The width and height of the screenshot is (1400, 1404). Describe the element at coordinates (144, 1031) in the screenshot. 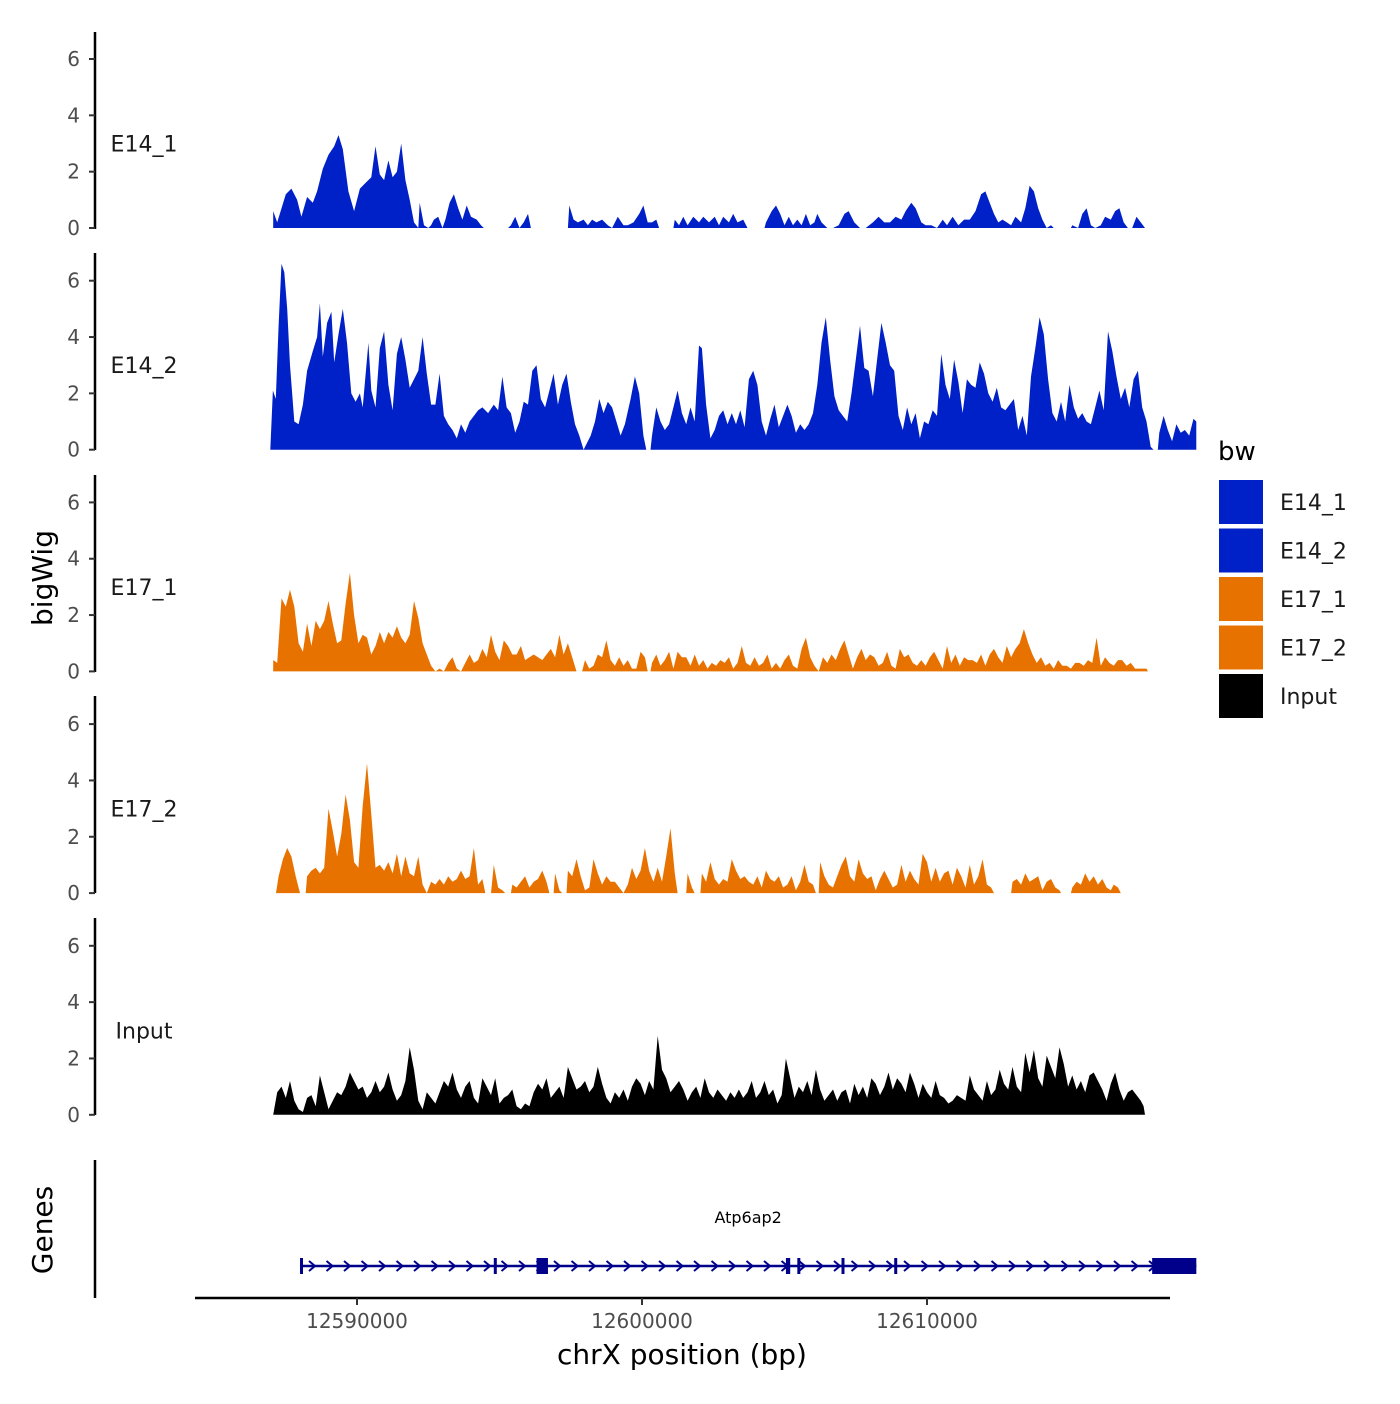

I see `track-label: Input` at that location.